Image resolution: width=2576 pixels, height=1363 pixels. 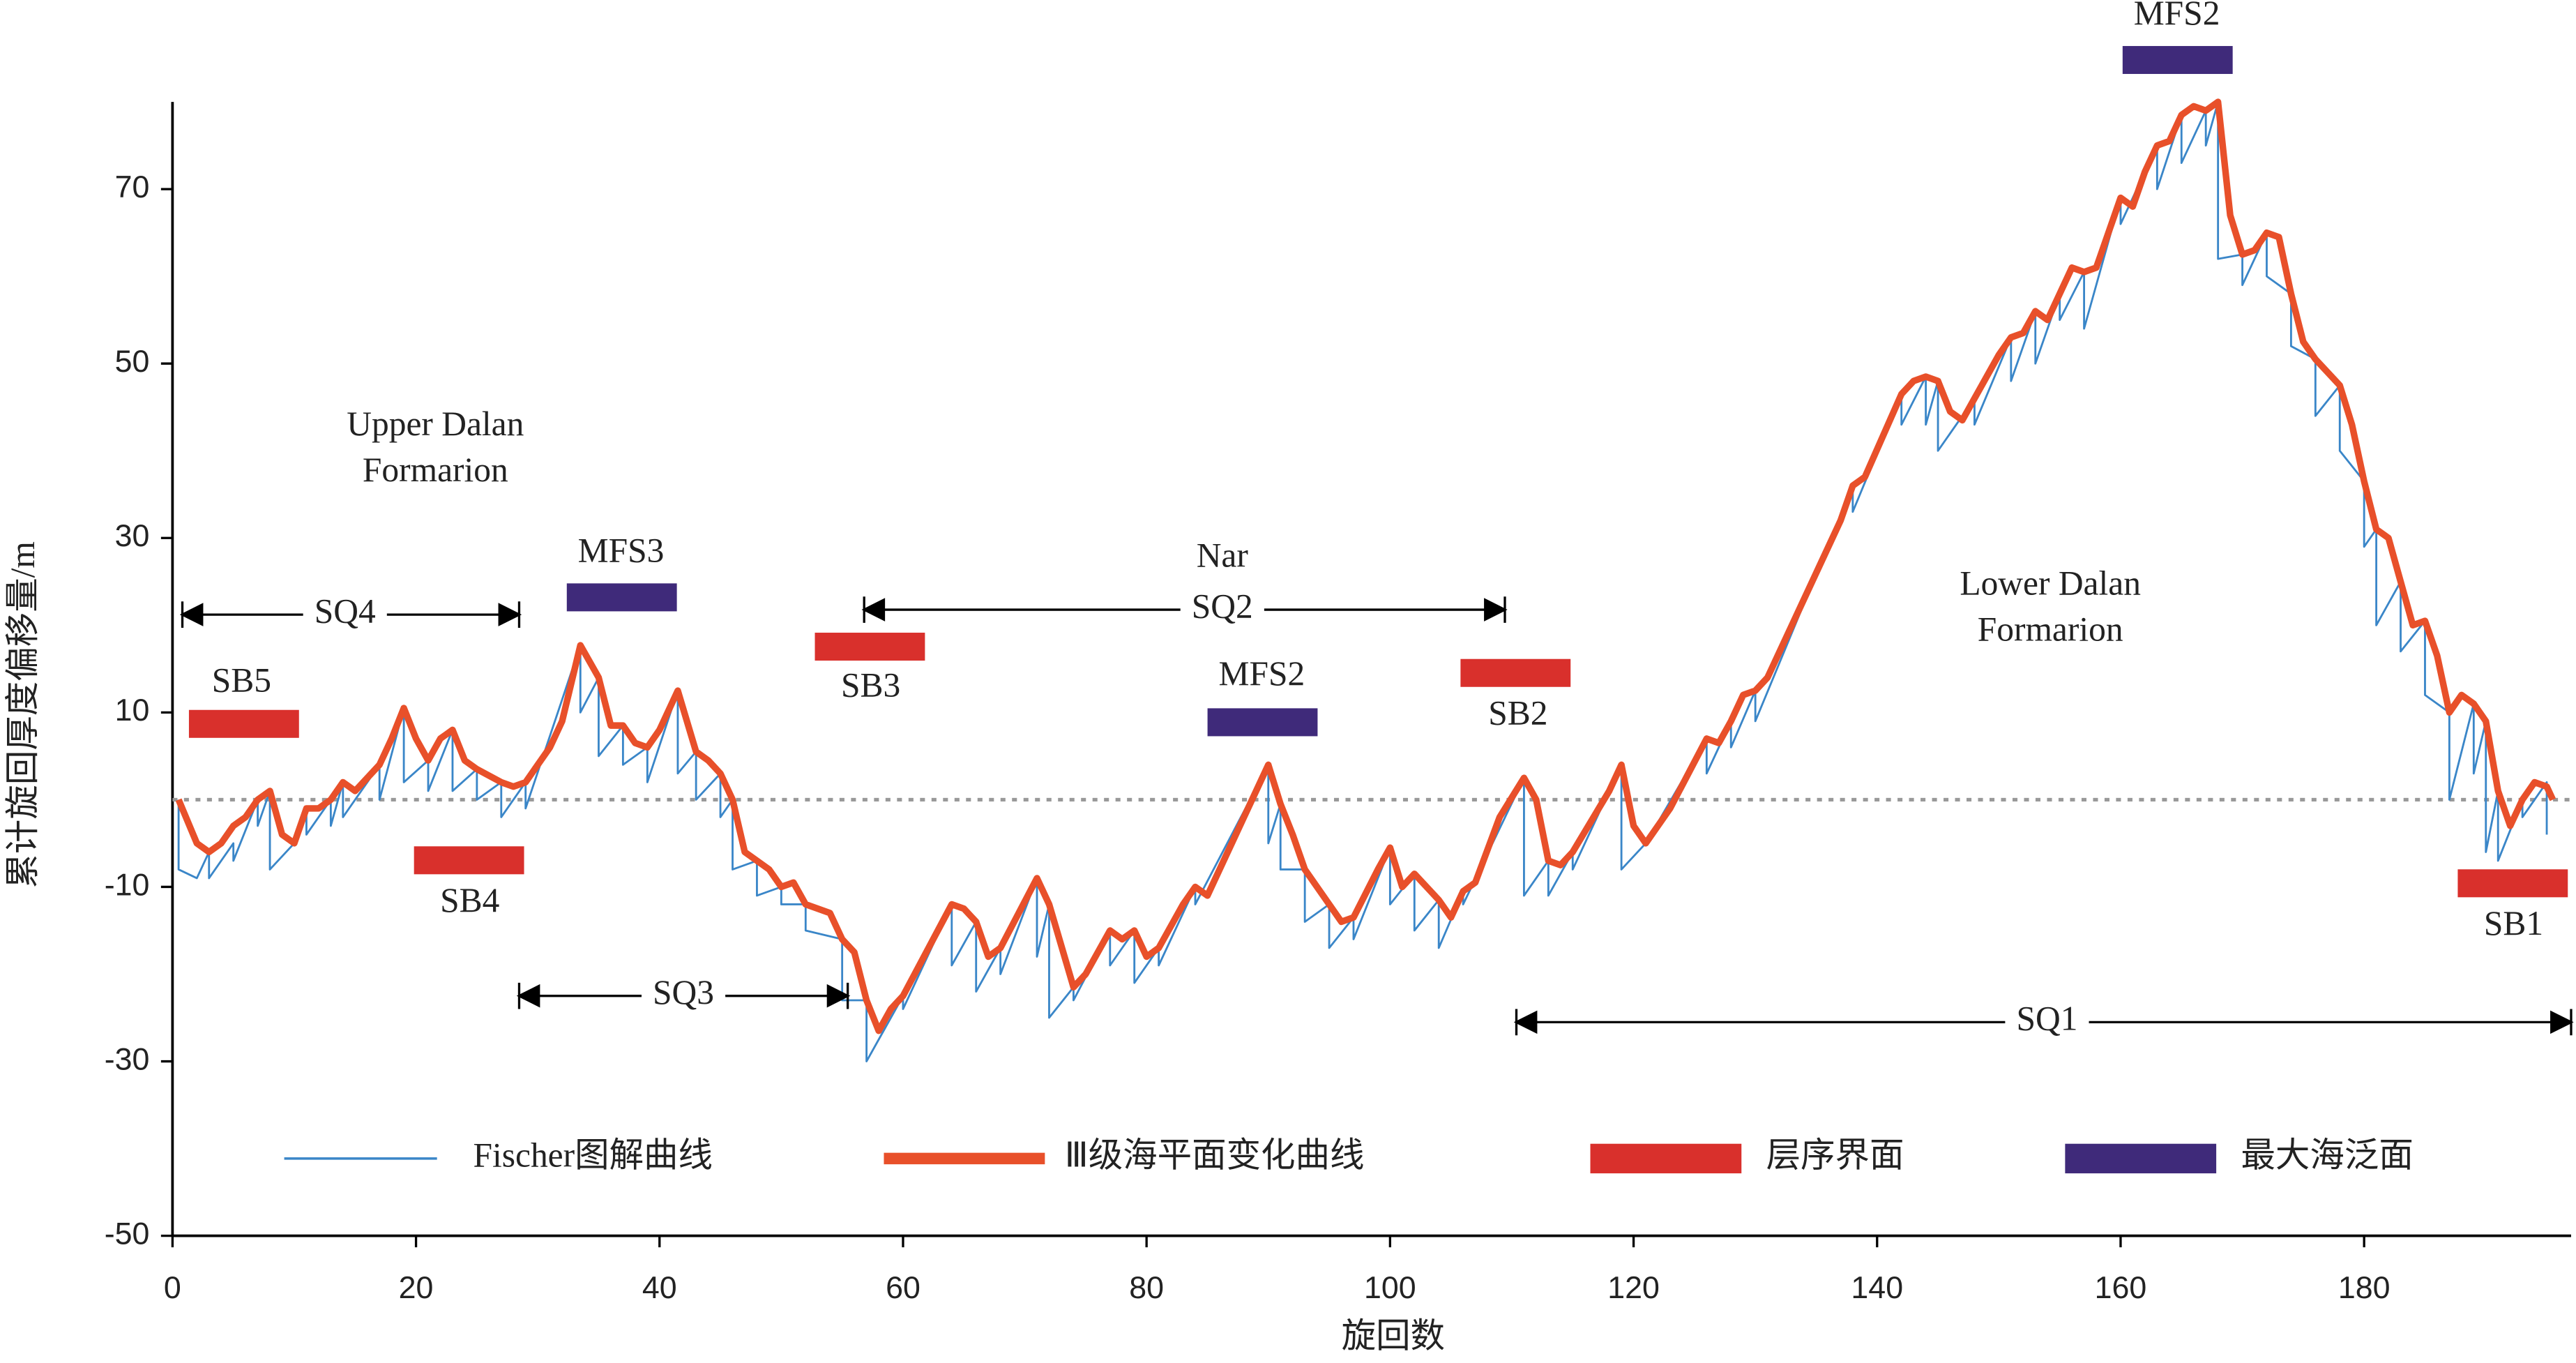 I want to click on x-tick-label: 0, so click(x=172, y=1287).